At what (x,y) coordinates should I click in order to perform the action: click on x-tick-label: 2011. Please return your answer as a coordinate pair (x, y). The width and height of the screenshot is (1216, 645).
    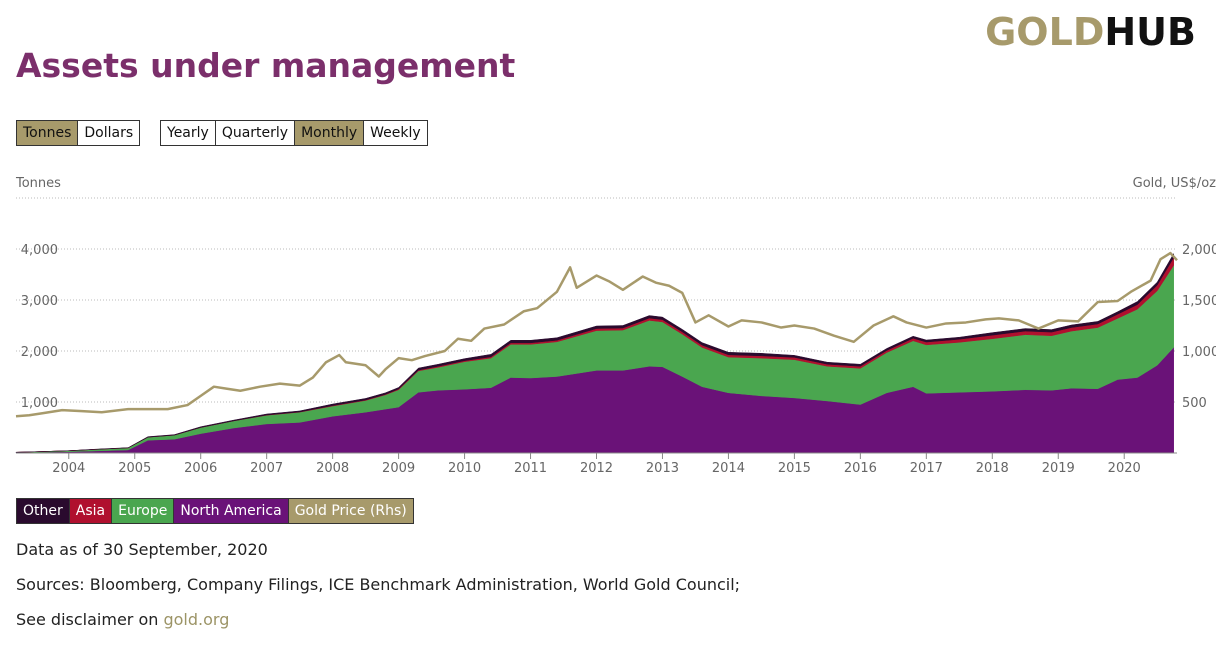
    Looking at the image, I should click on (530, 468).